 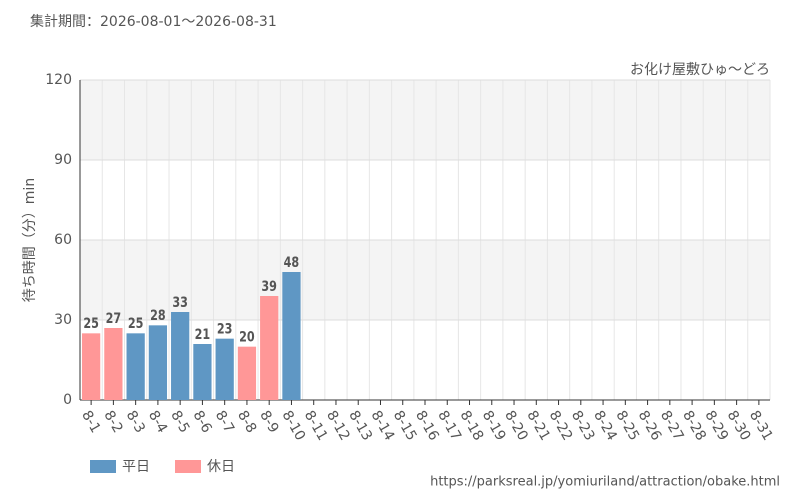 What do you see at coordinates (158, 315) in the screenshot?
I see `data-label: 28` at bounding box center [158, 315].